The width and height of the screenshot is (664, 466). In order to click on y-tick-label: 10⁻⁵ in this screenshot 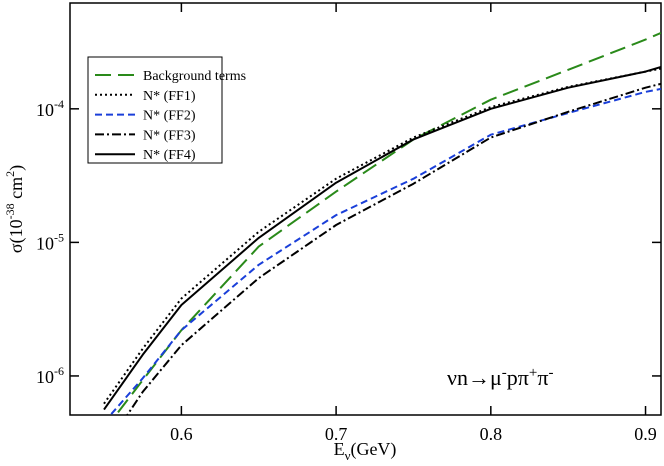, I will do `click(50, 241)`.